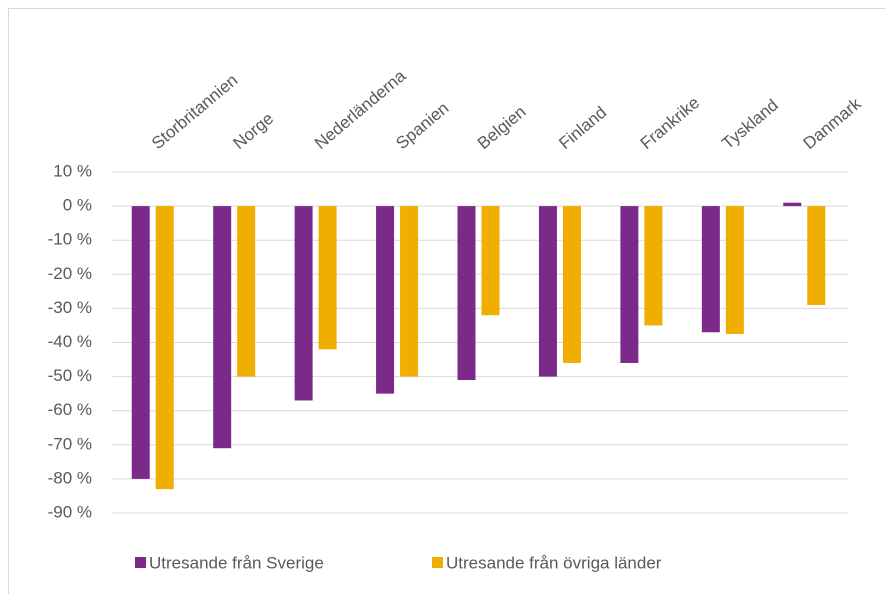 Image resolution: width=885 pixels, height=594 pixels. Describe the element at coordinates (70, 307) in the screenshot. I see `y-tick-label: -30 %` at that location.